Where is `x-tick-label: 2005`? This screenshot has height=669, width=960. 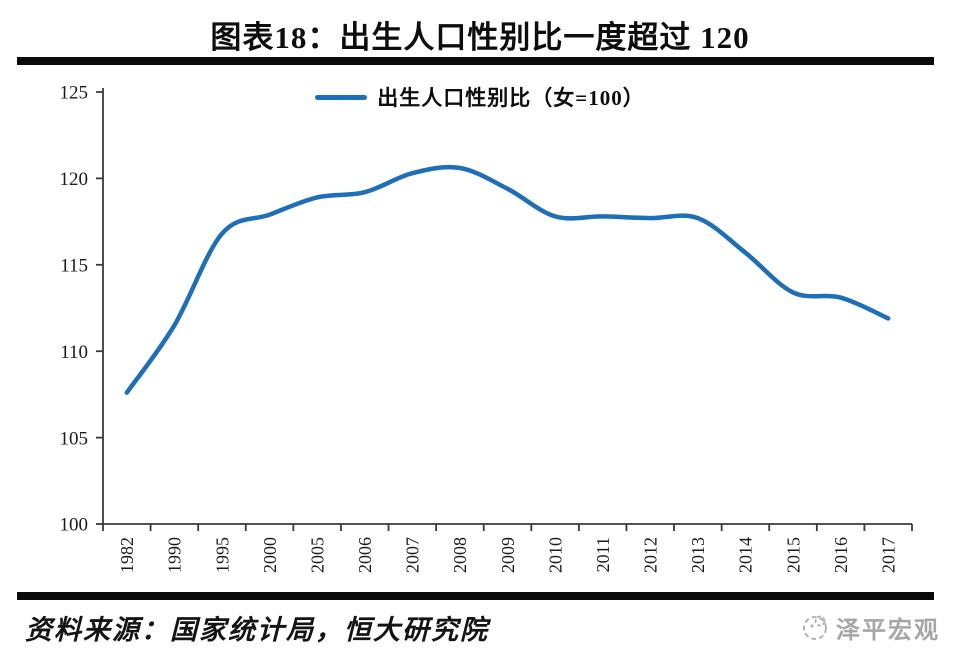 x-tick-label: 2005 is located at coordinates (317, 555).